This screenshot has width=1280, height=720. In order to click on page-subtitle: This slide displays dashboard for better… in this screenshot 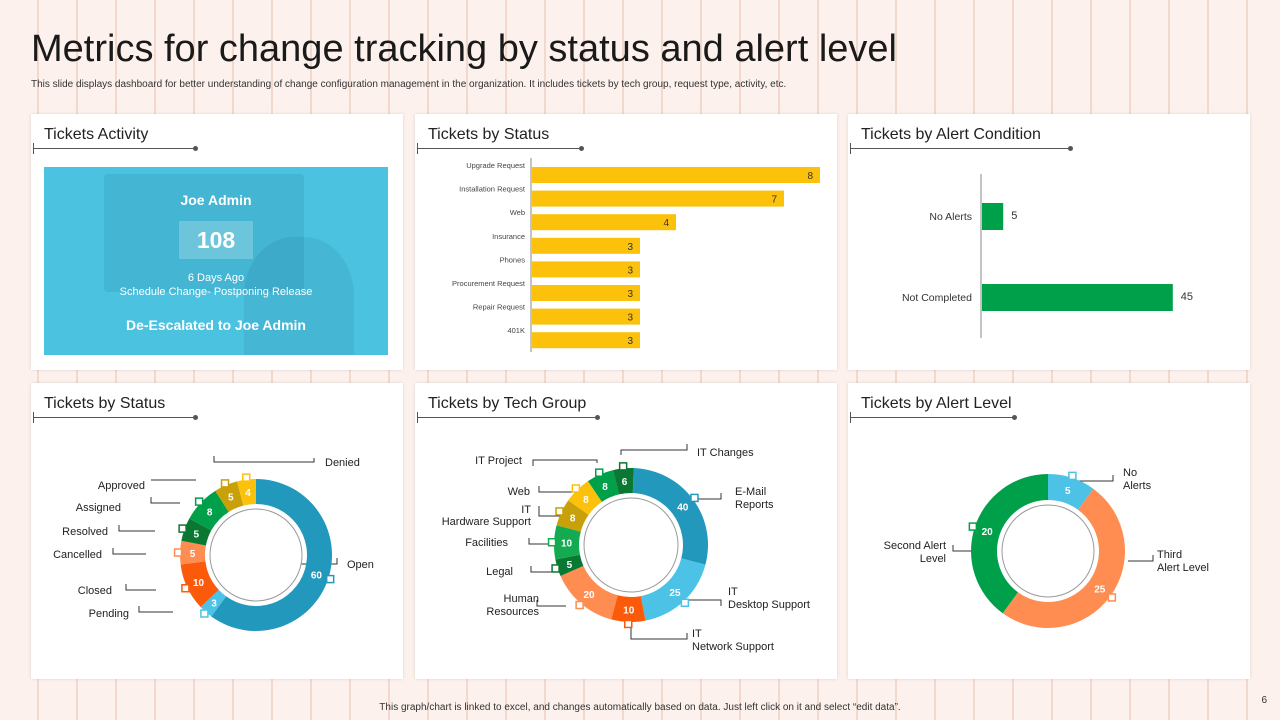, I will do `click(409, 84)`.